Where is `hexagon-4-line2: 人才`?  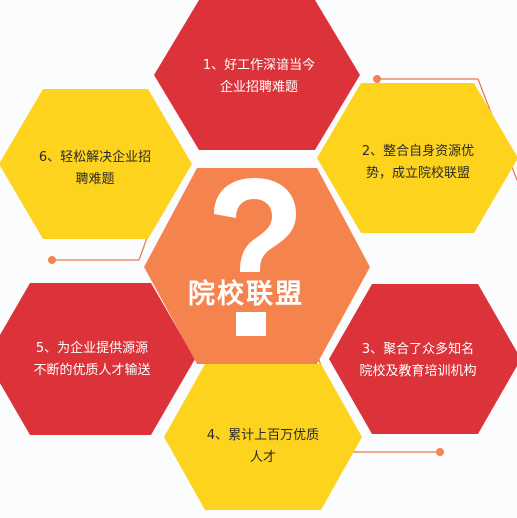 hexagon-4-line2: 人才 is located at coordinates (262, 457).